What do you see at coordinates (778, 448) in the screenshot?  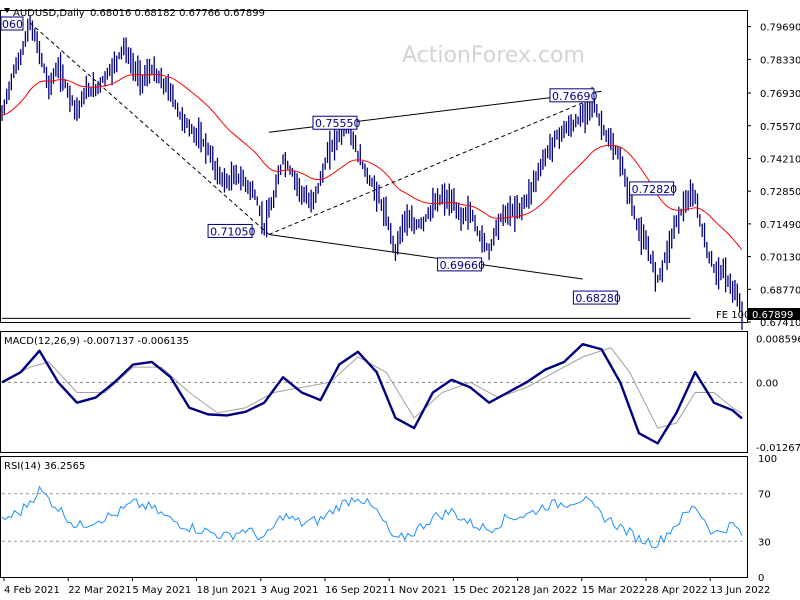 I see `macd-tick-label: -0.01267` at bounding box center [778, 448].